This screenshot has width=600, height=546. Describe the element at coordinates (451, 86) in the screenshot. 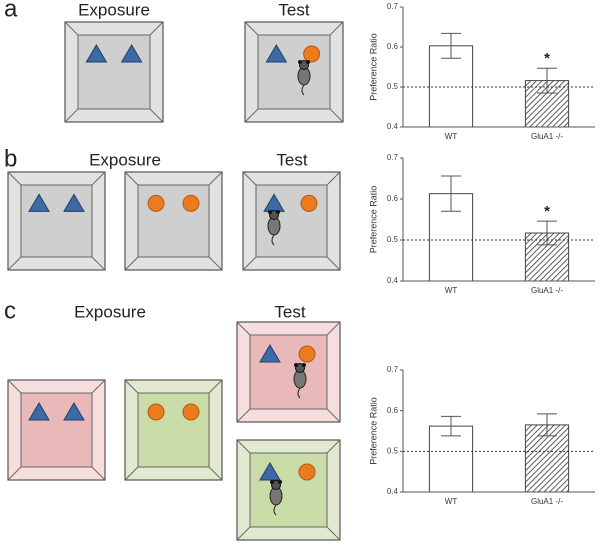

I see `bar` at that location.